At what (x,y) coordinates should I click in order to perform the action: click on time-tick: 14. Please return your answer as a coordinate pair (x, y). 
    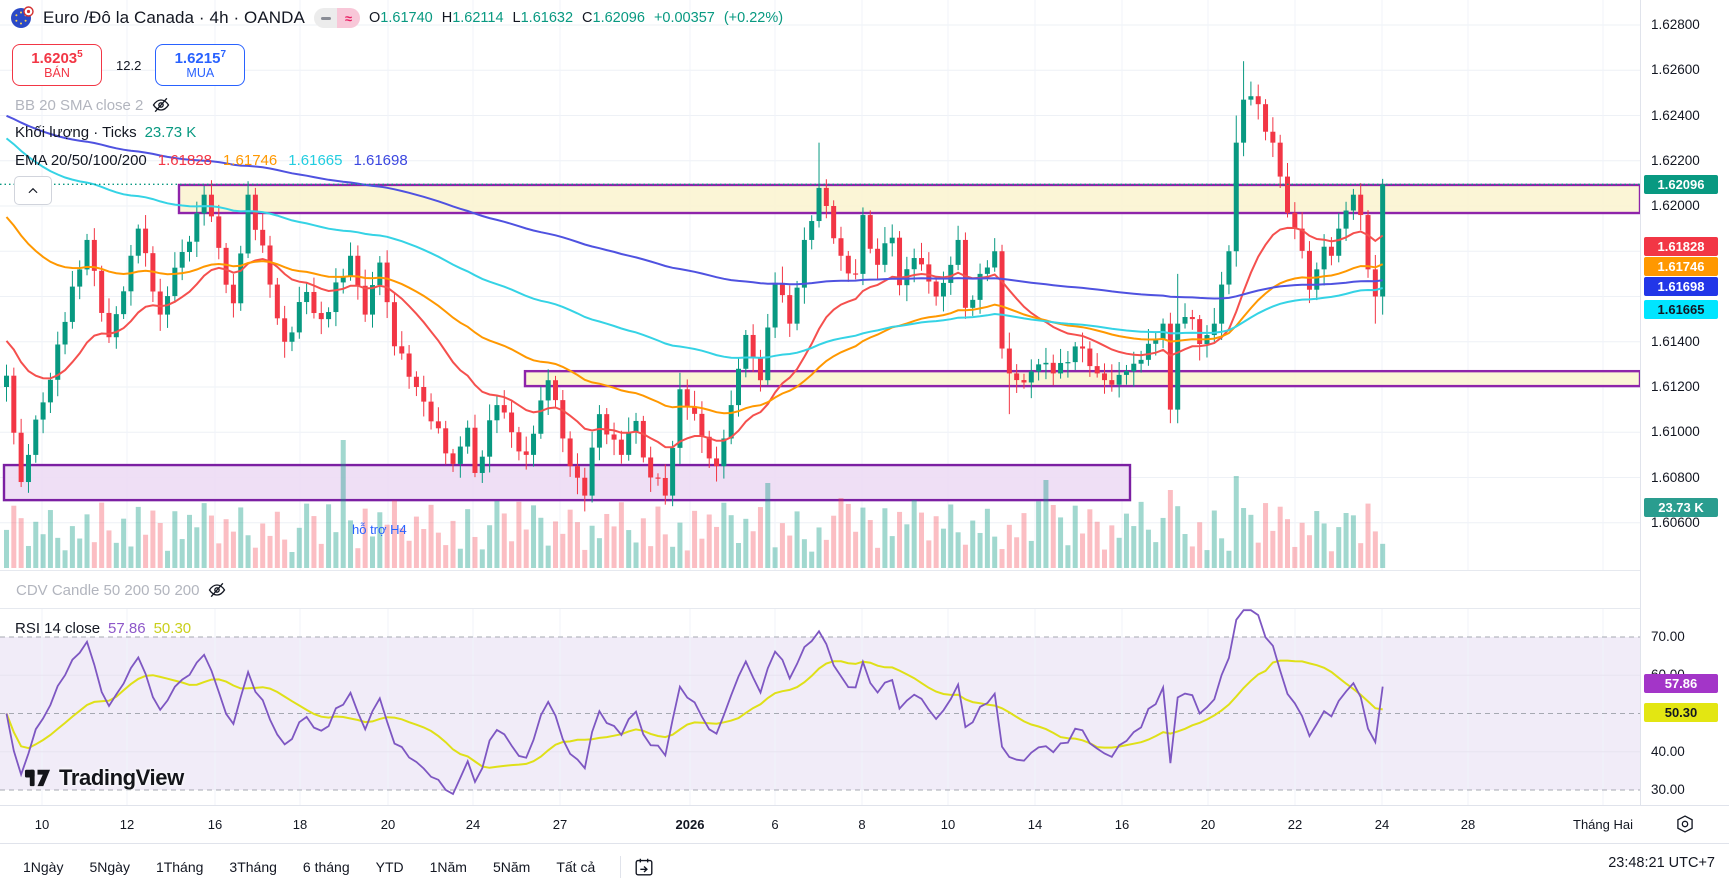
    Looking at the image, I should click on (1035, 824).